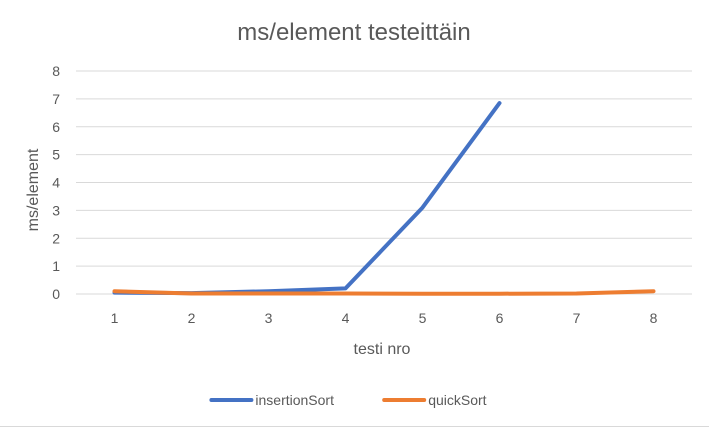 The width and height of the screenshot is (709, 434). Describe the element at coordinates (56, 155) in the screenshot. I see `y-tick-label: 5` at that location.